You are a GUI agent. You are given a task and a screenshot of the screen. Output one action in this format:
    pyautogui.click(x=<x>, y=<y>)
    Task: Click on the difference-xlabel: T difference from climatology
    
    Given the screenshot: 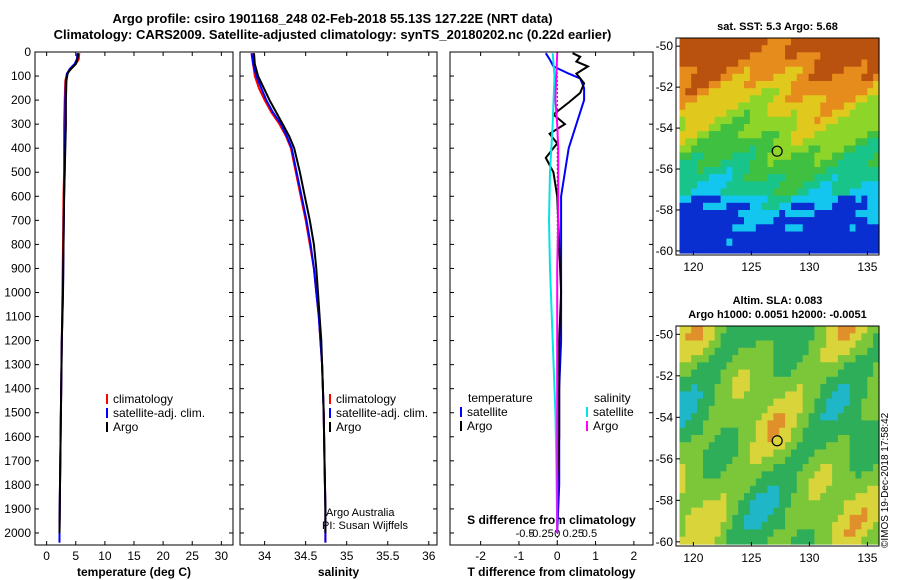 What is the action you would take?
    pyautogui.click(x=551, y=572)
    